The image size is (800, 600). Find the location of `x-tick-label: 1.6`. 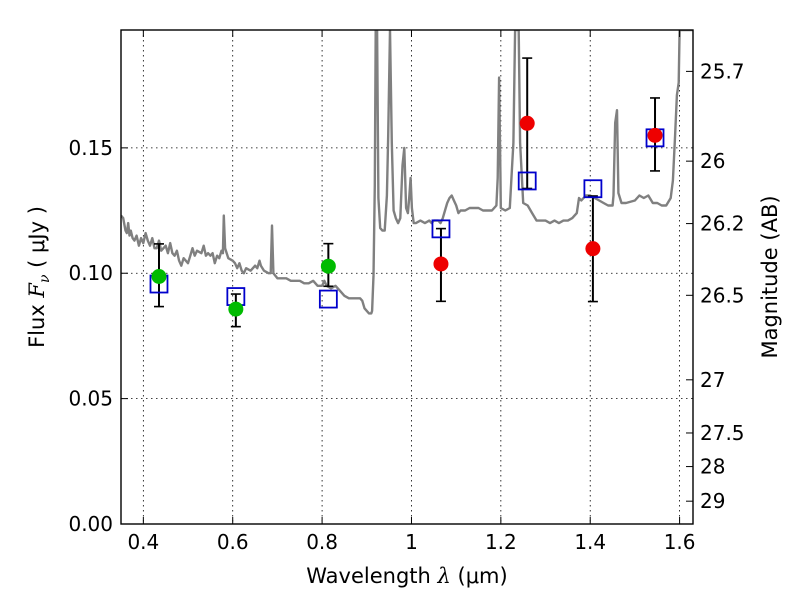

x-tick-label: 1.6 is located at coordinates (680, 542).